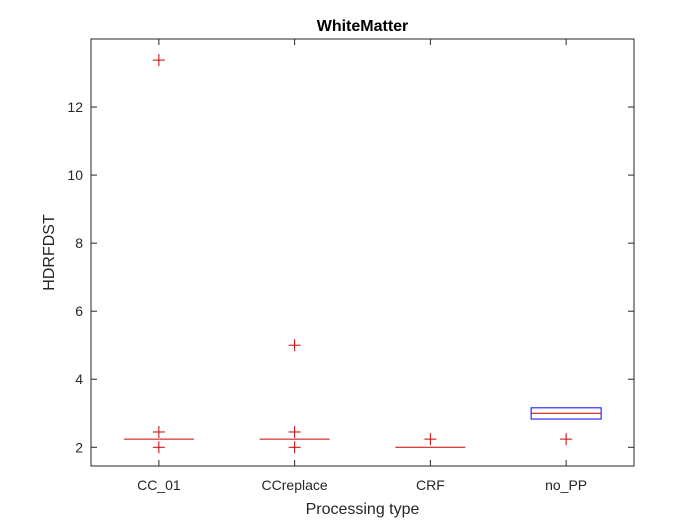 Image resolution: width=700 pixels, height=525 pixels. Describe the element at coordinates (295, 485) in the screenshot. I see `x-tick-label: CCreplace` at that location.